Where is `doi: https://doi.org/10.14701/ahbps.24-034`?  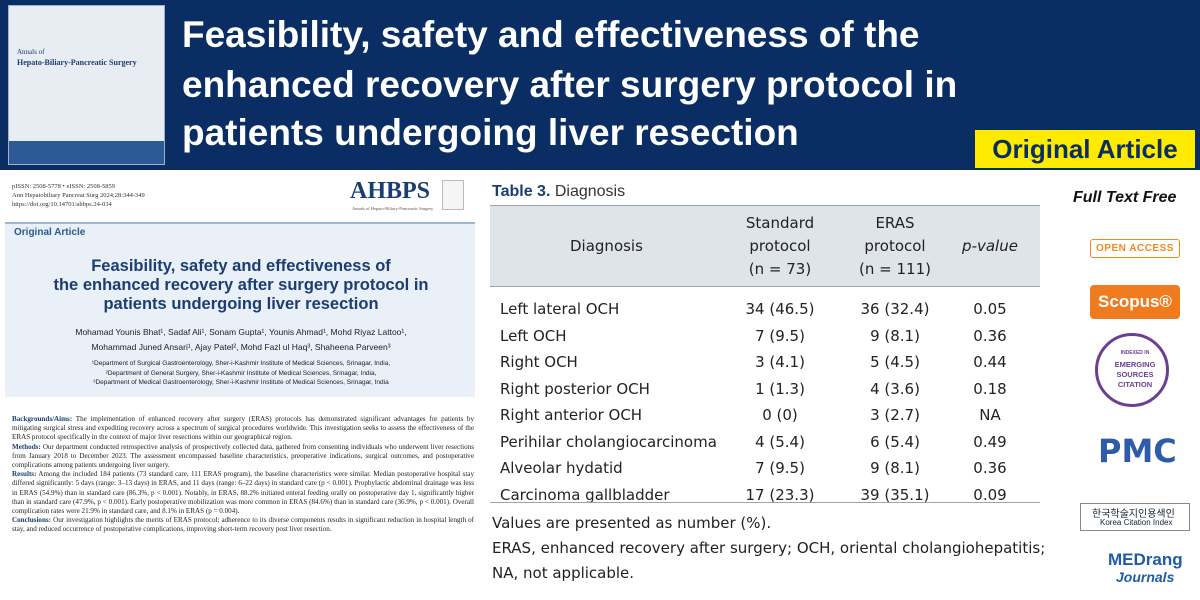
doi: https://doi.org/10.14701/ahbps.24-034 is located at coordinates (62, 204).